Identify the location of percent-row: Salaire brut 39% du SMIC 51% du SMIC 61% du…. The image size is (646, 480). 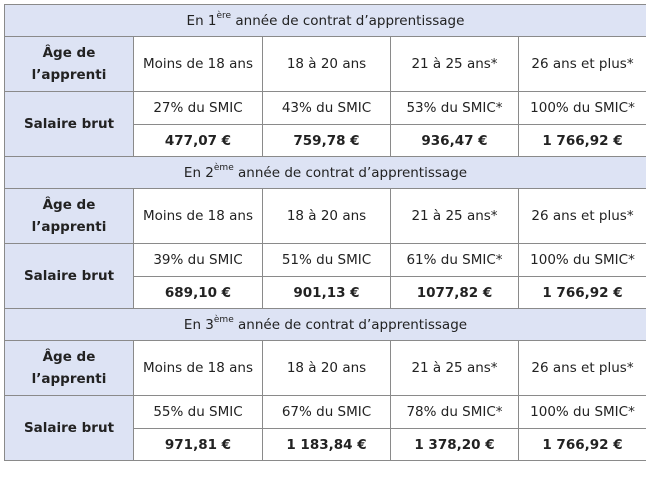
(325, 276).